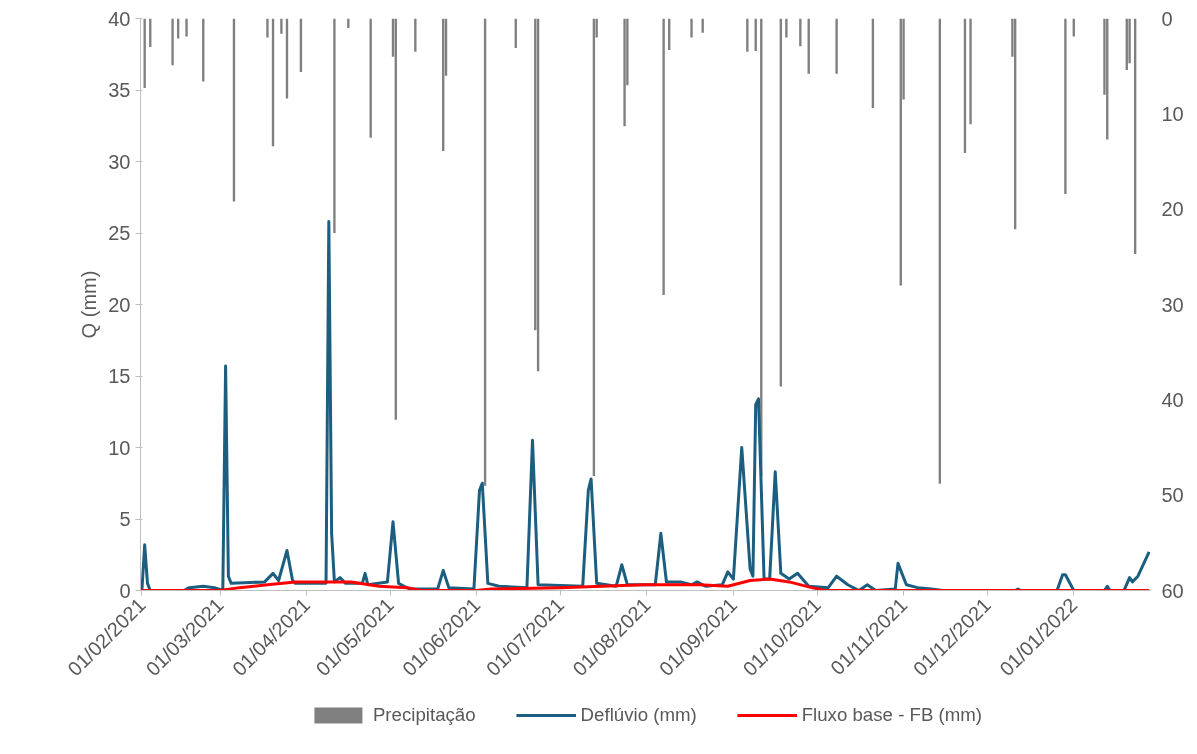  Describe the element at coordinates (119, 304) in the screenshot. I see `y-tick-label: 20` at that location.